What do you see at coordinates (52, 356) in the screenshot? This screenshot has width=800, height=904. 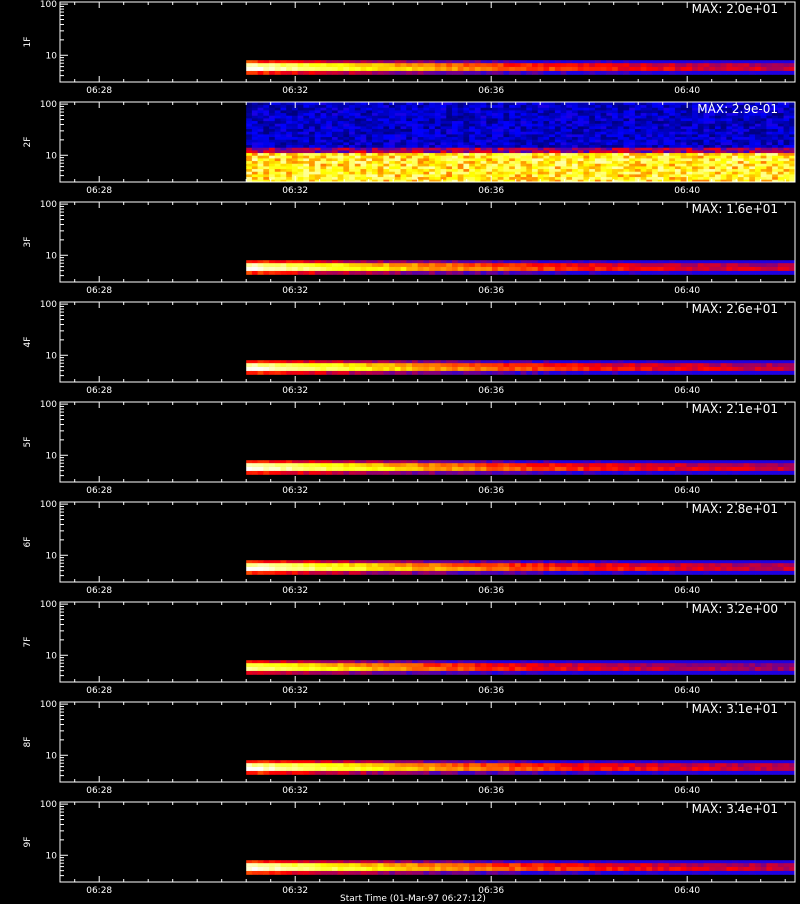 I see `y-tick-label: 10` at bounding box center [52, 356].